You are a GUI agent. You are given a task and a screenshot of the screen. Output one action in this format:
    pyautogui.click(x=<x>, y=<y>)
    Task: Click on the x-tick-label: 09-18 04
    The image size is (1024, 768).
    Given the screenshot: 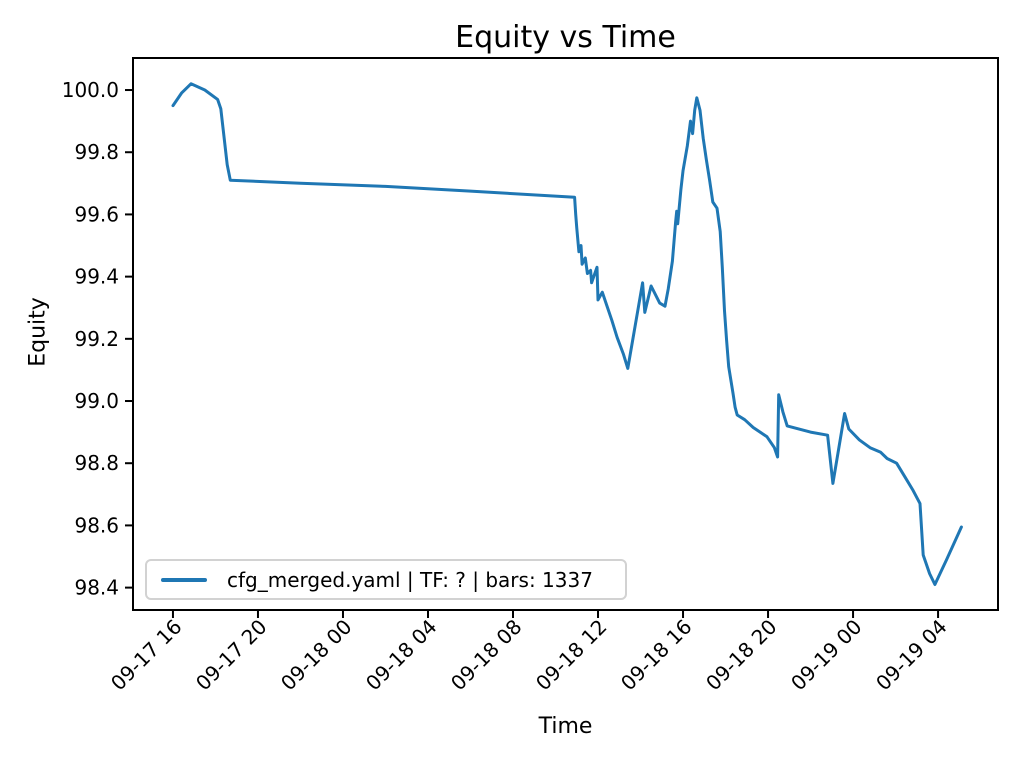 What is the action you would take?
    pyautogui.click(x=401, y=655)
    